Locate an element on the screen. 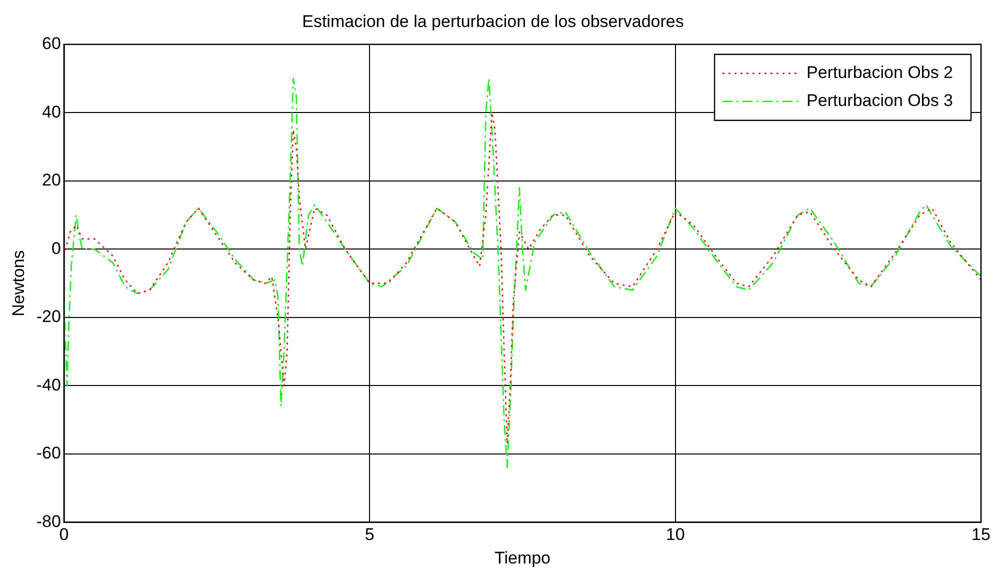 This screenshot has width=997, height=571. legend-label: Perturbacion Obs 3 is located at coordinates (879, 100).